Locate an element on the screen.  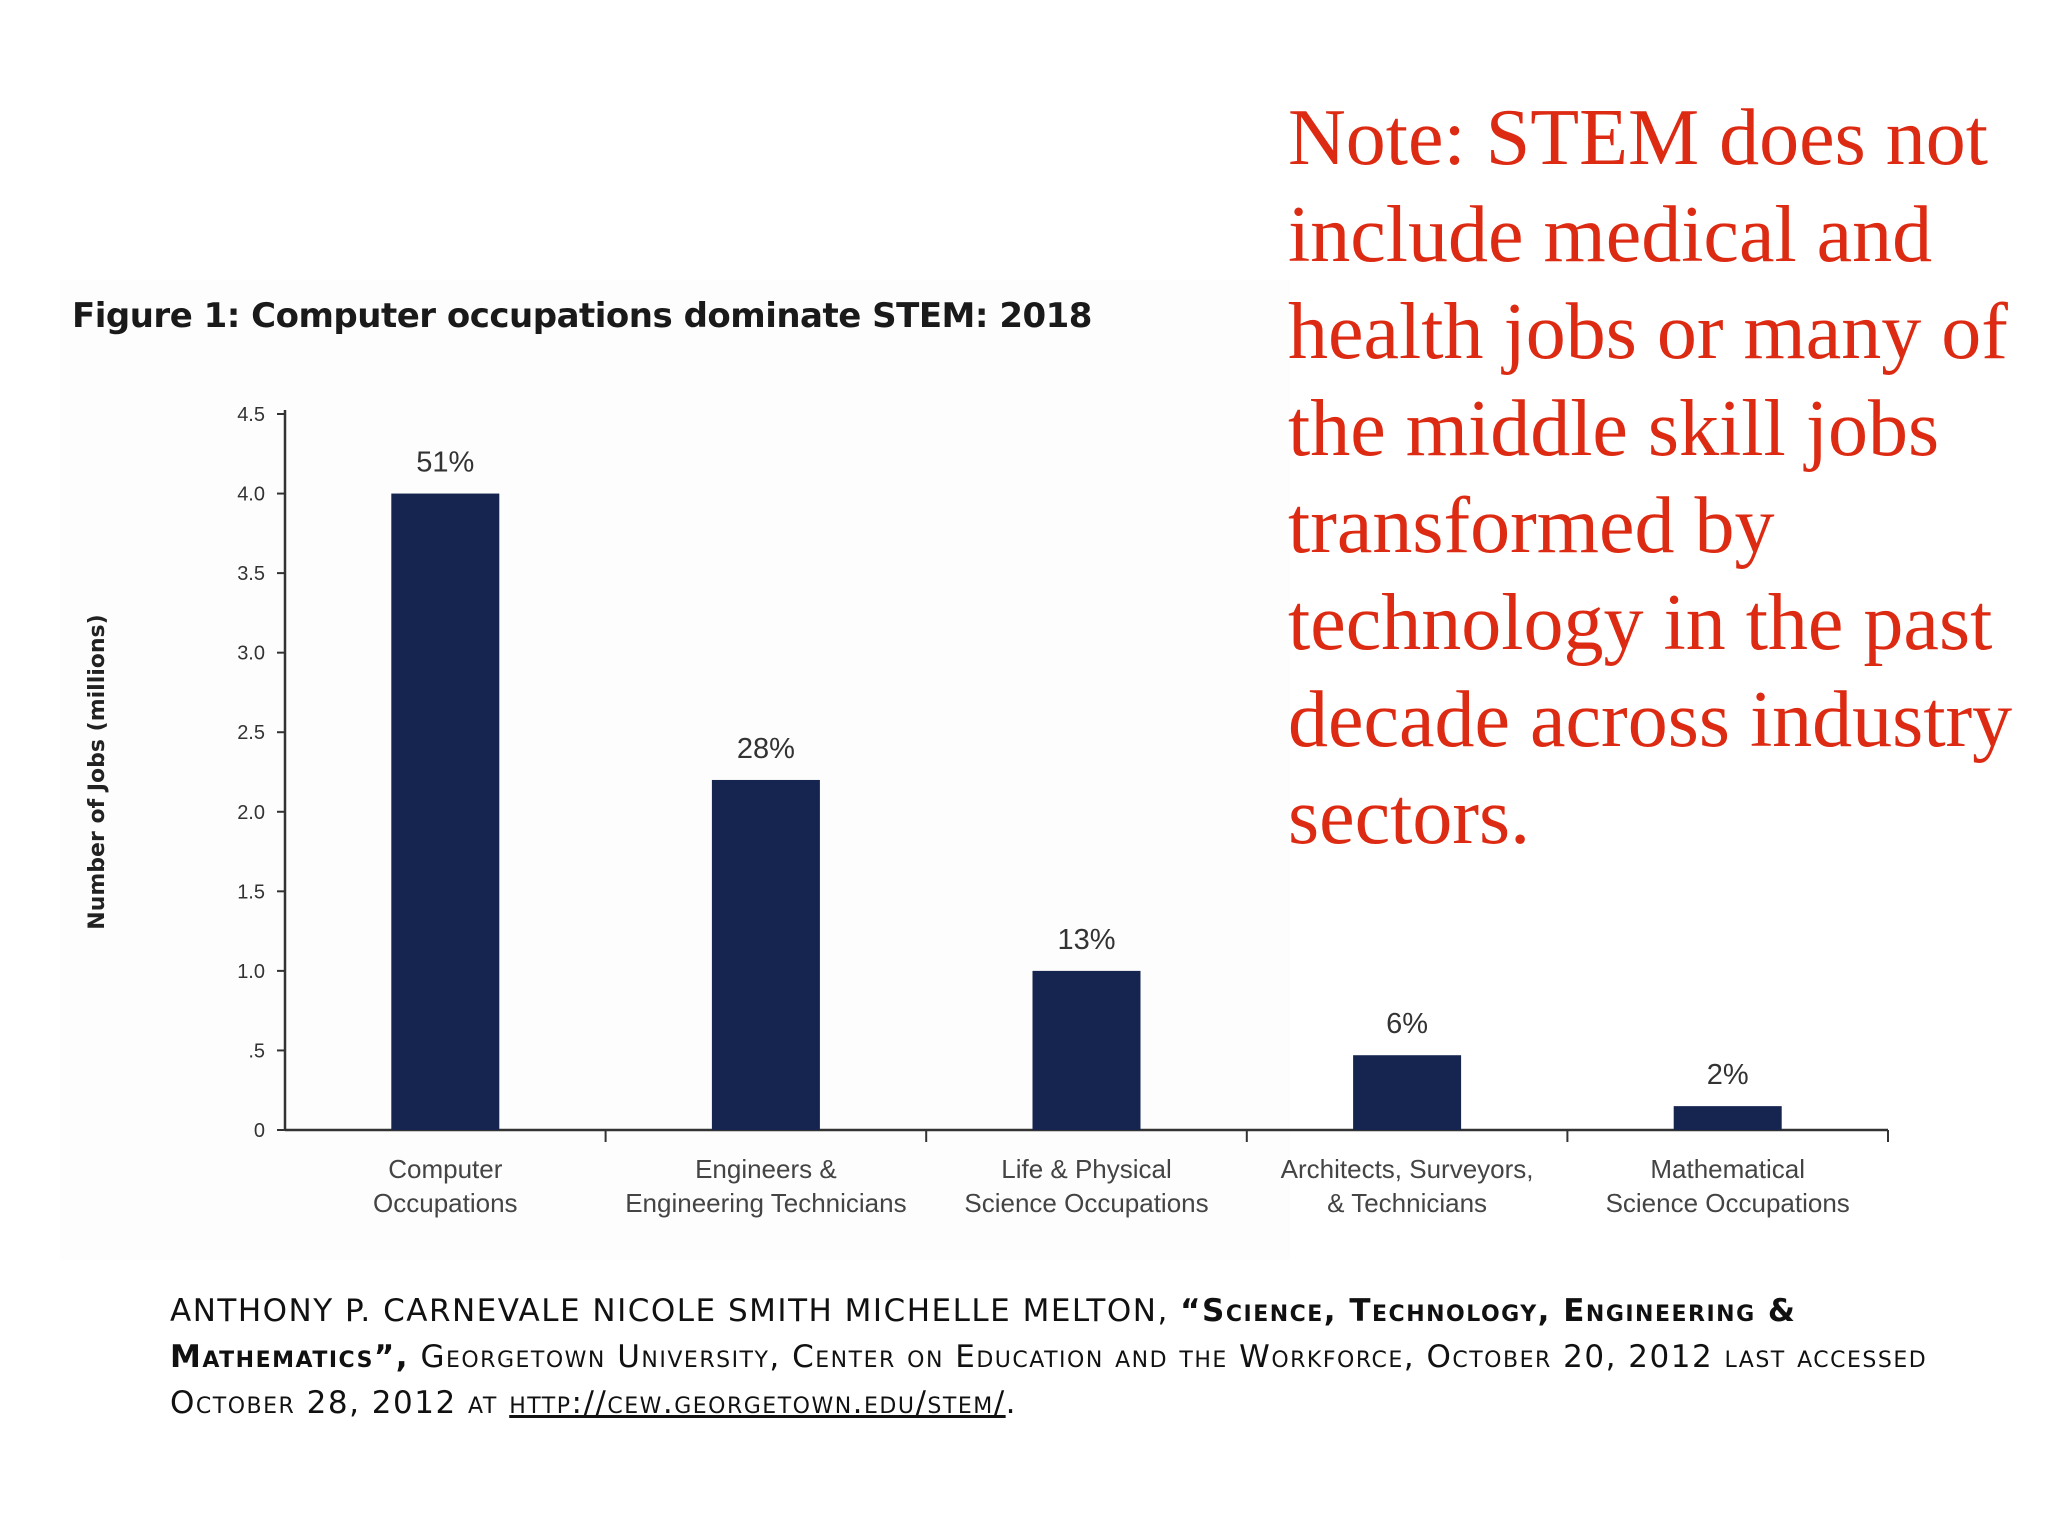
x-tick-label: Mathematical is located at coordinates (1727, 1169).